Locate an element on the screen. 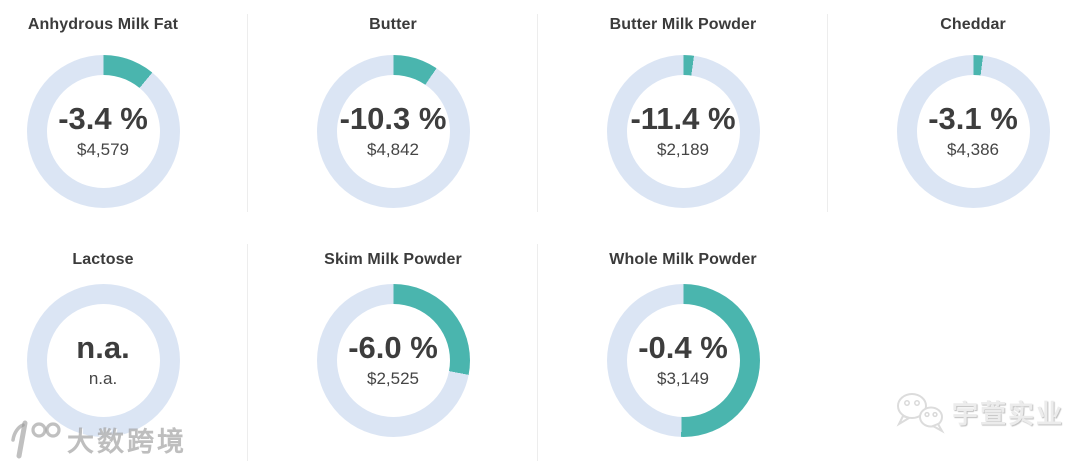  donut-chart-butter-milk-powder: -11.4 % $2,189 is located at coordinates (683, 131).